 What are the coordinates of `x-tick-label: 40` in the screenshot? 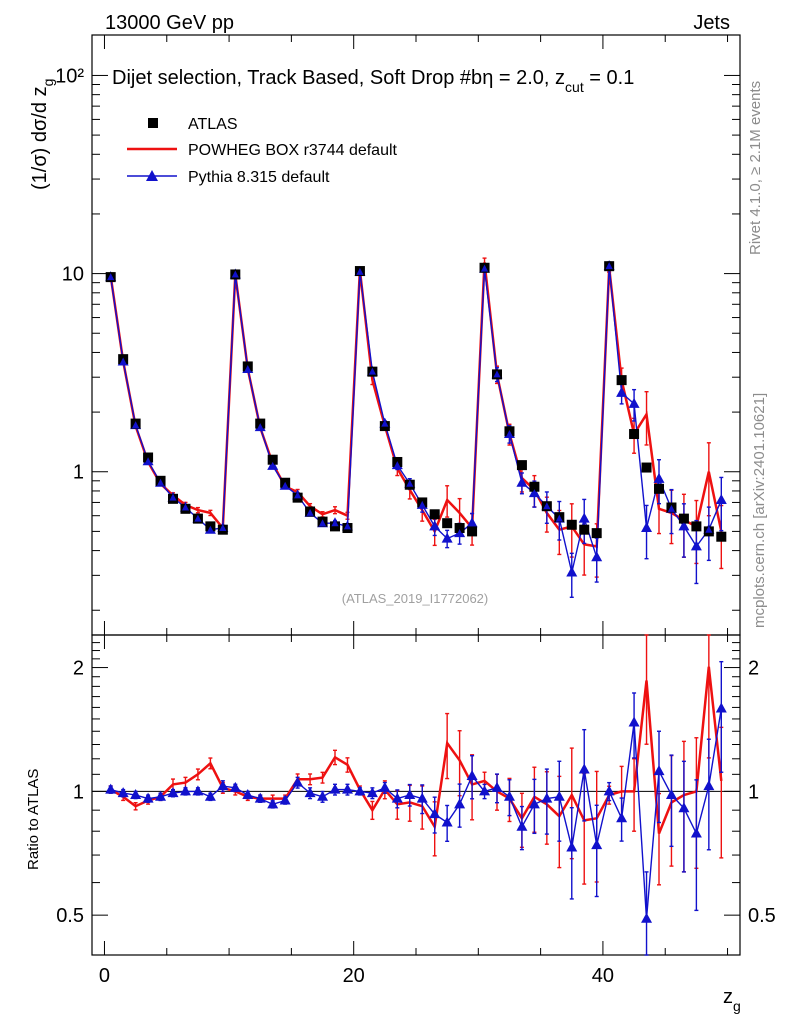 It's located at (603, 976).